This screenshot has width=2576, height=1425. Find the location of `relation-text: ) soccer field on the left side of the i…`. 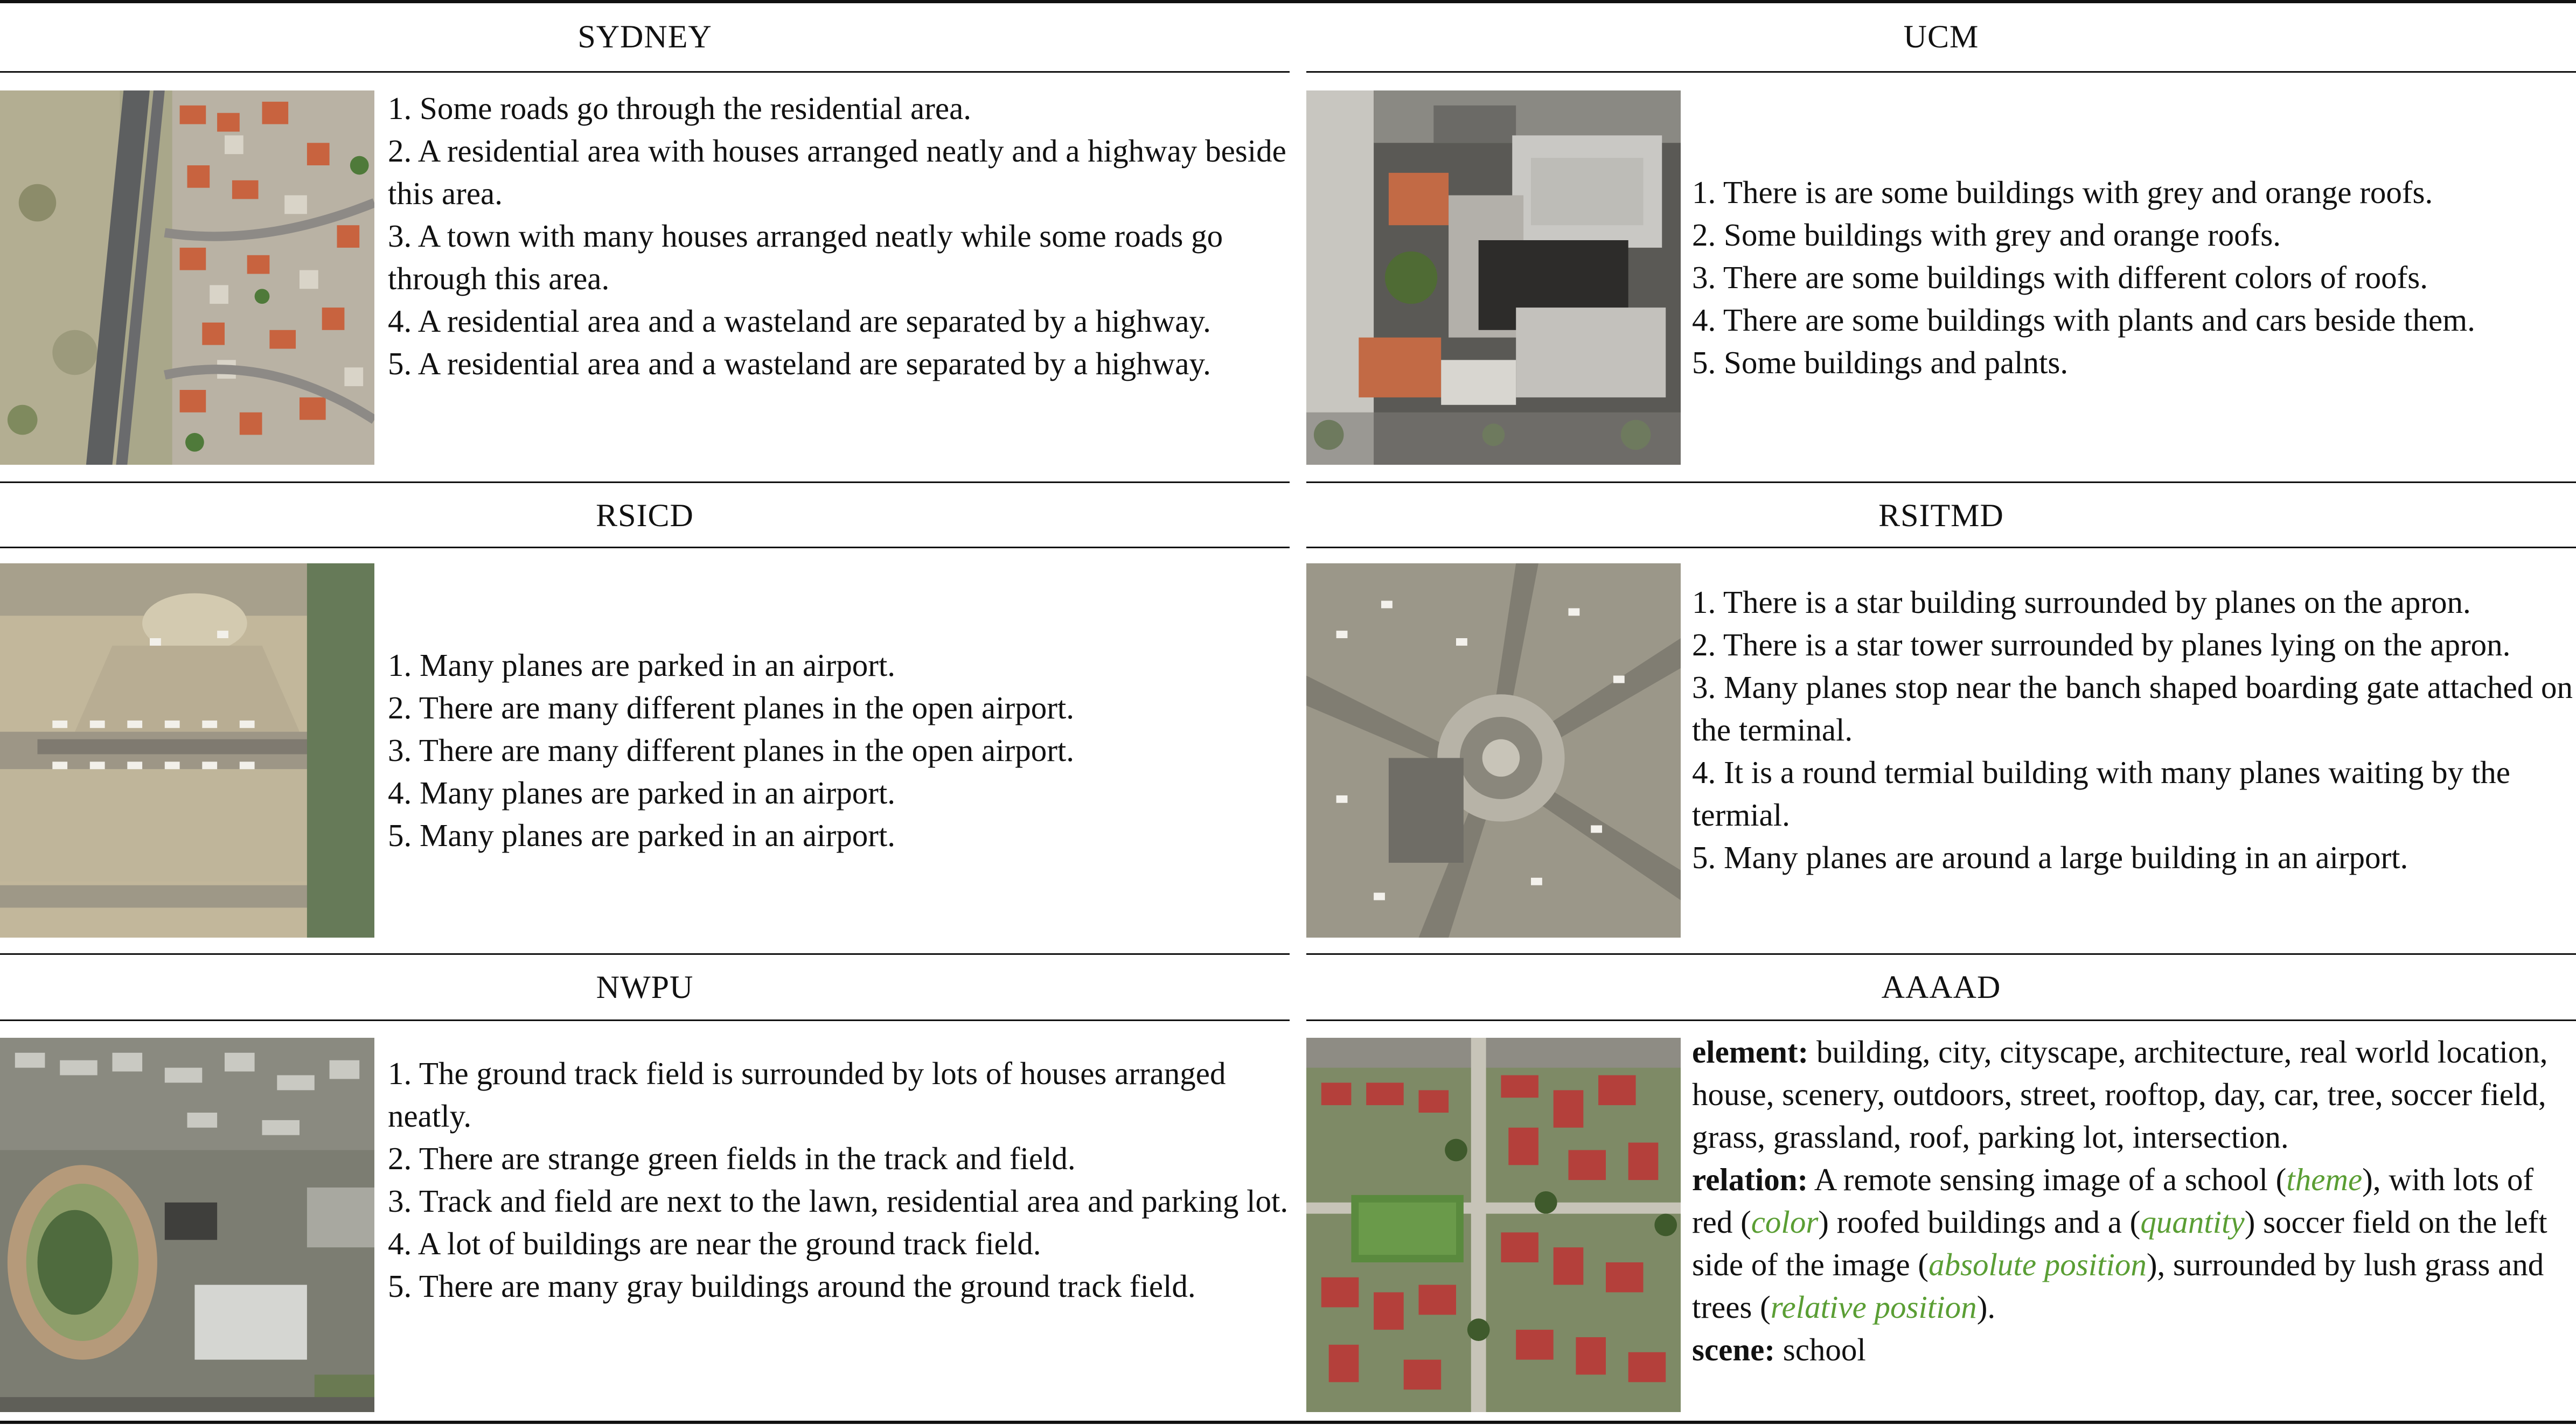

relation-text: ) soccer field on the left side of the i… is located at coordinates (2120, 1243).